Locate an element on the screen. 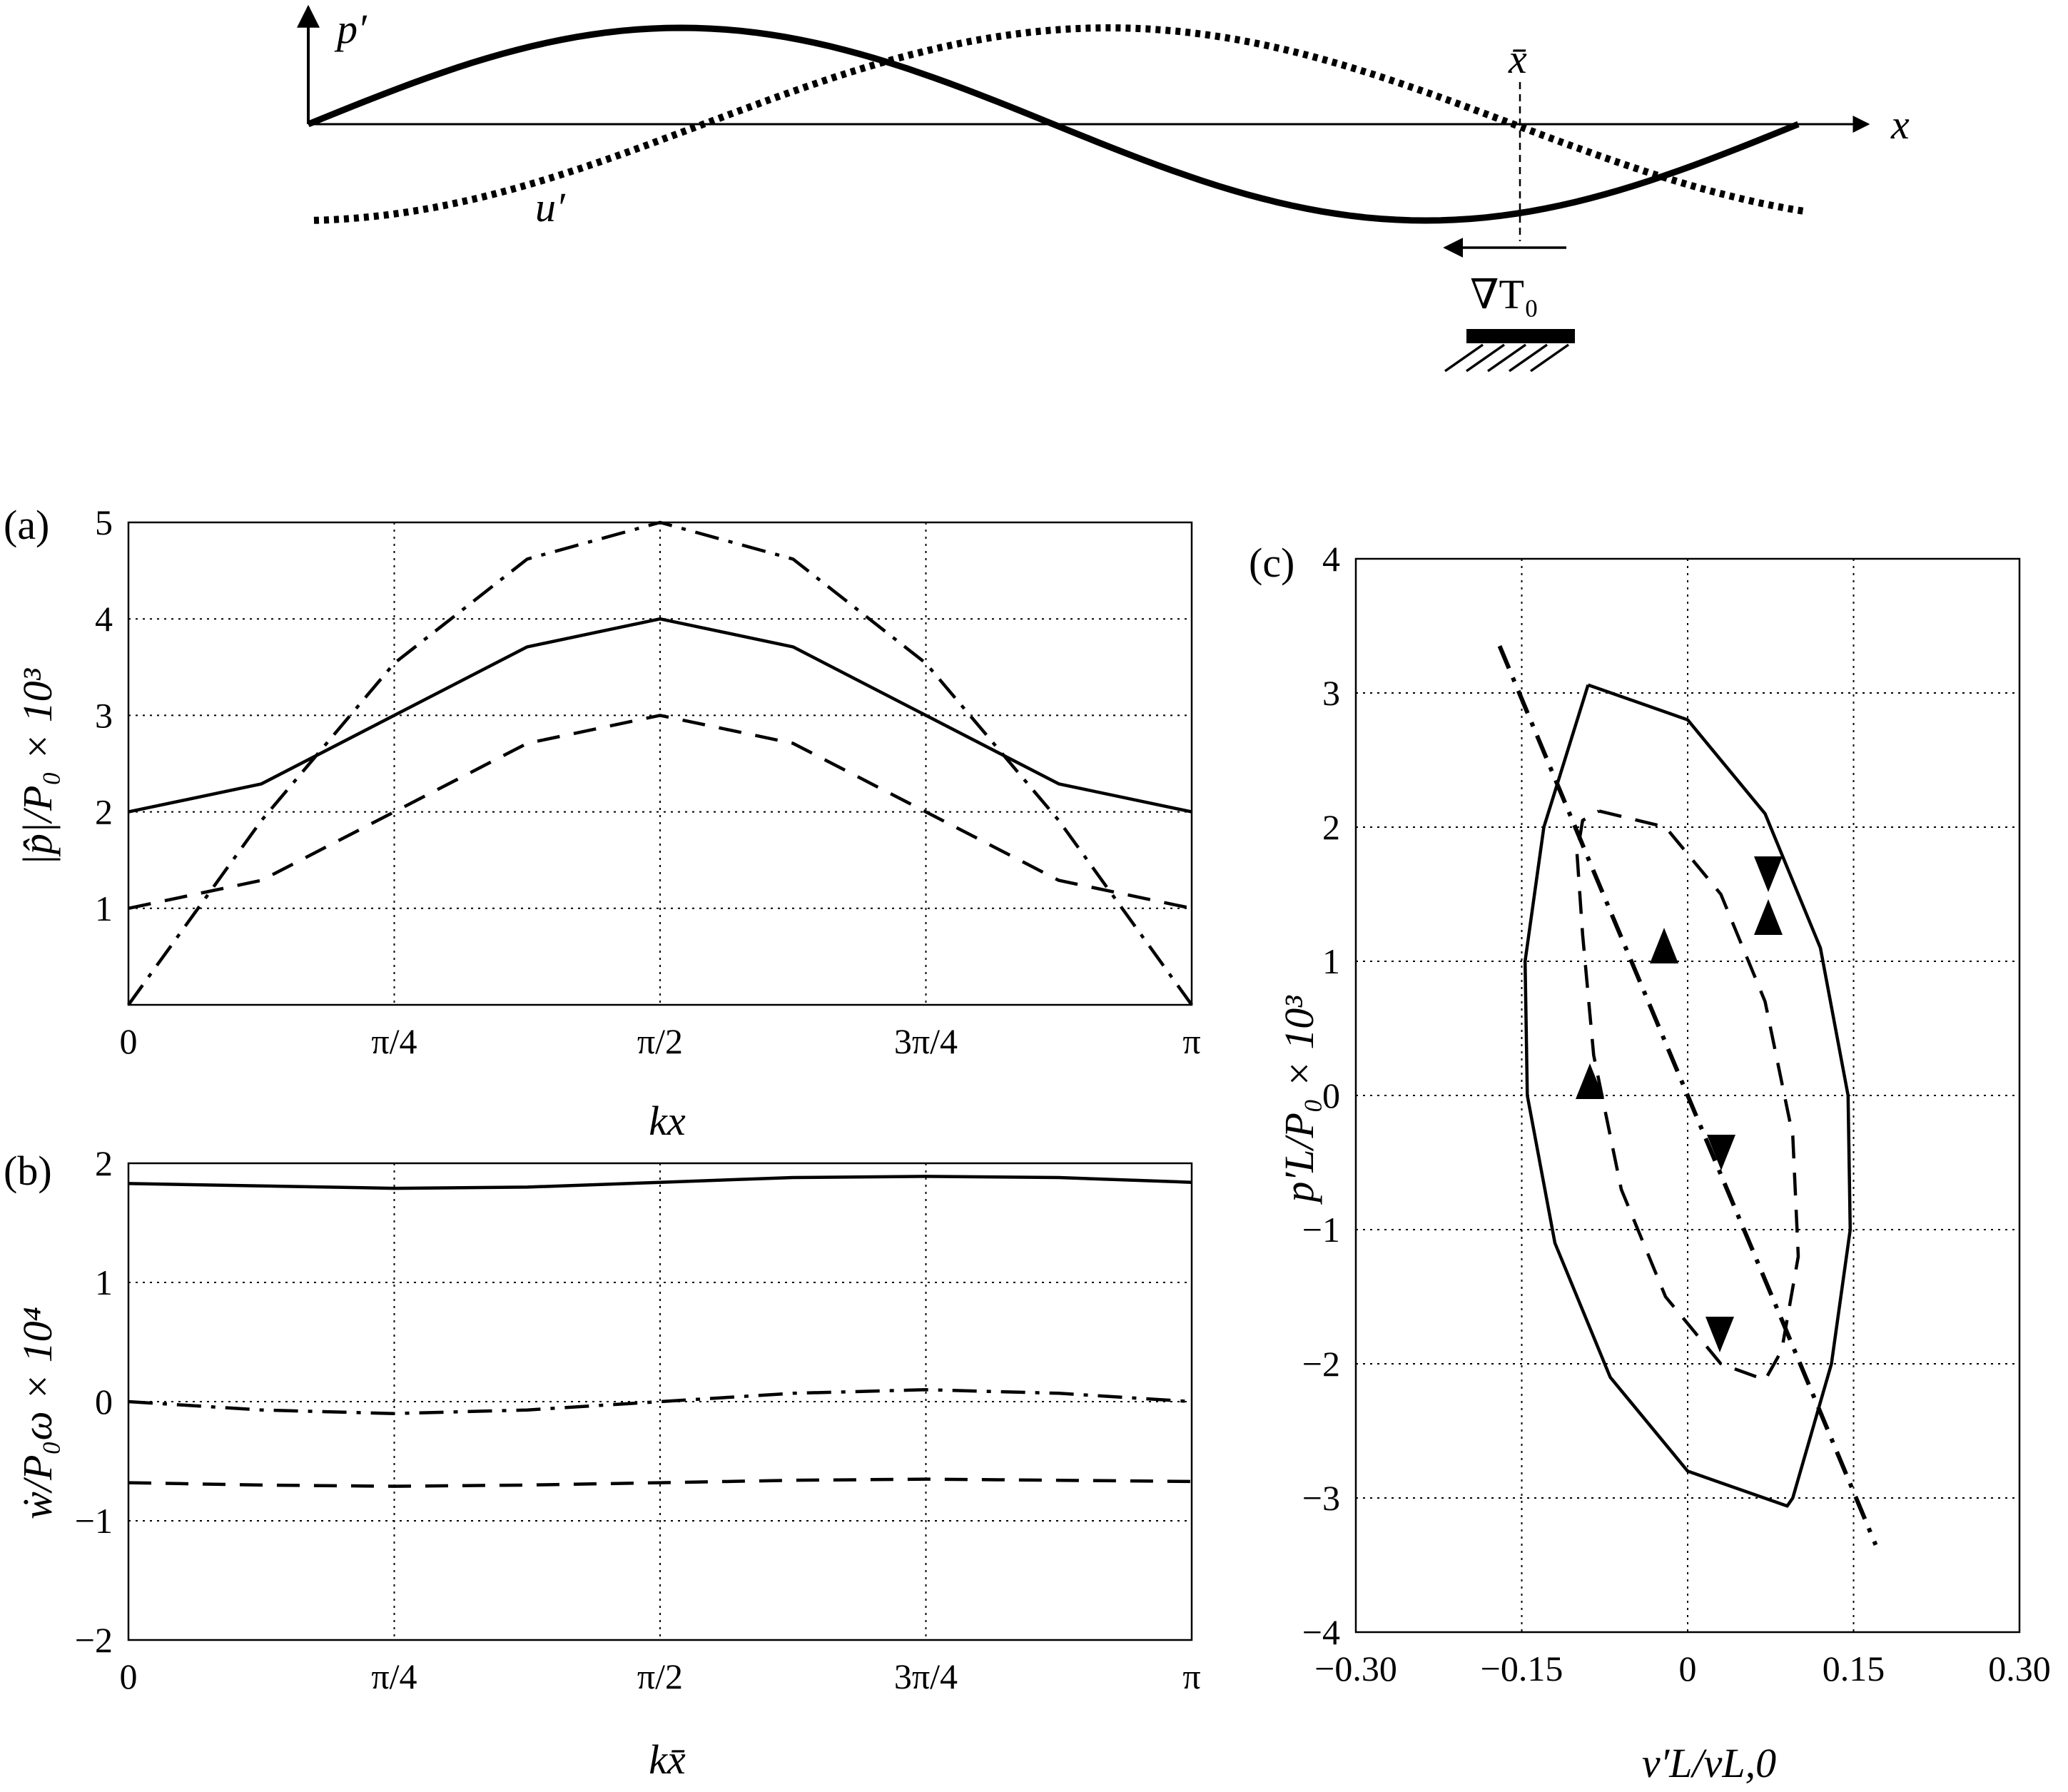 This screenshot has height=1792, width=2068. panel-a-xlabel: kx is located at coordinates (667, 1121).